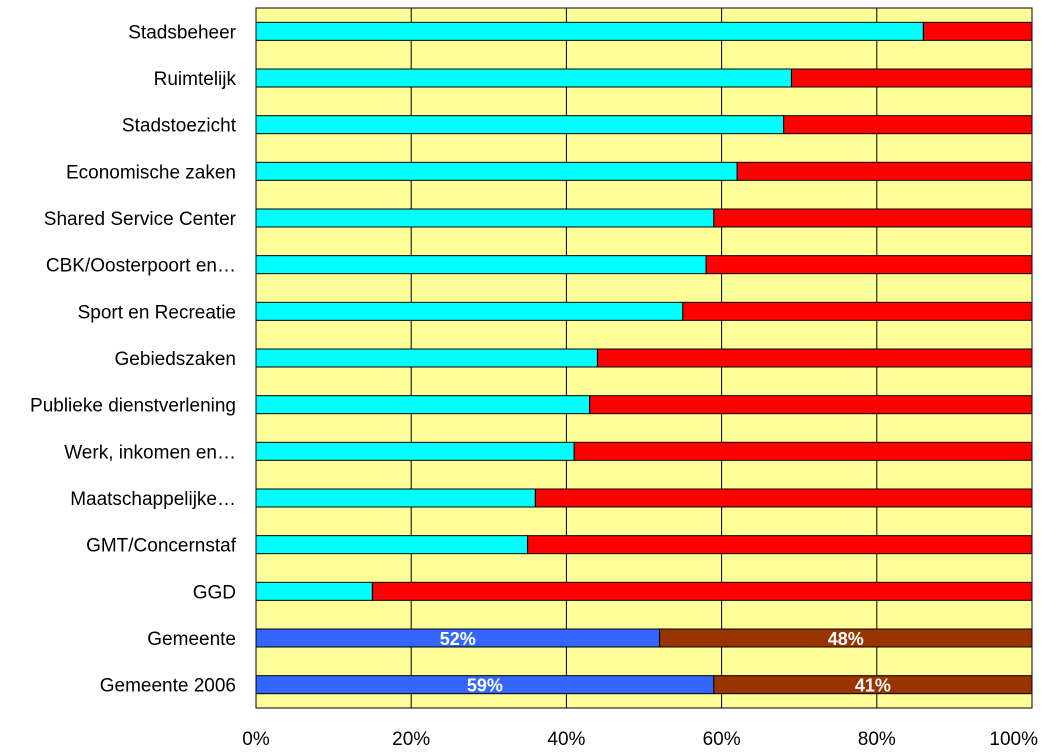 The width and height of the screenshot is (1061, 753). Describe the element at coordinates (151, 172) in the screenshot. I see `category-label: Economische zaken` at that location.